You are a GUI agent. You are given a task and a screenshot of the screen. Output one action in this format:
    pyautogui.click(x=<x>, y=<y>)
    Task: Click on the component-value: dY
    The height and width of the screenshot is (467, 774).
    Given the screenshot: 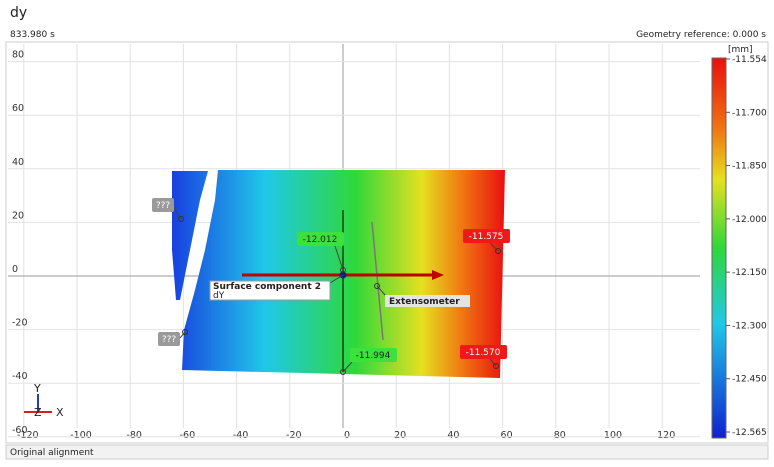 What is the action you would take?
    pyautogui.click(x=219, y=296)
    